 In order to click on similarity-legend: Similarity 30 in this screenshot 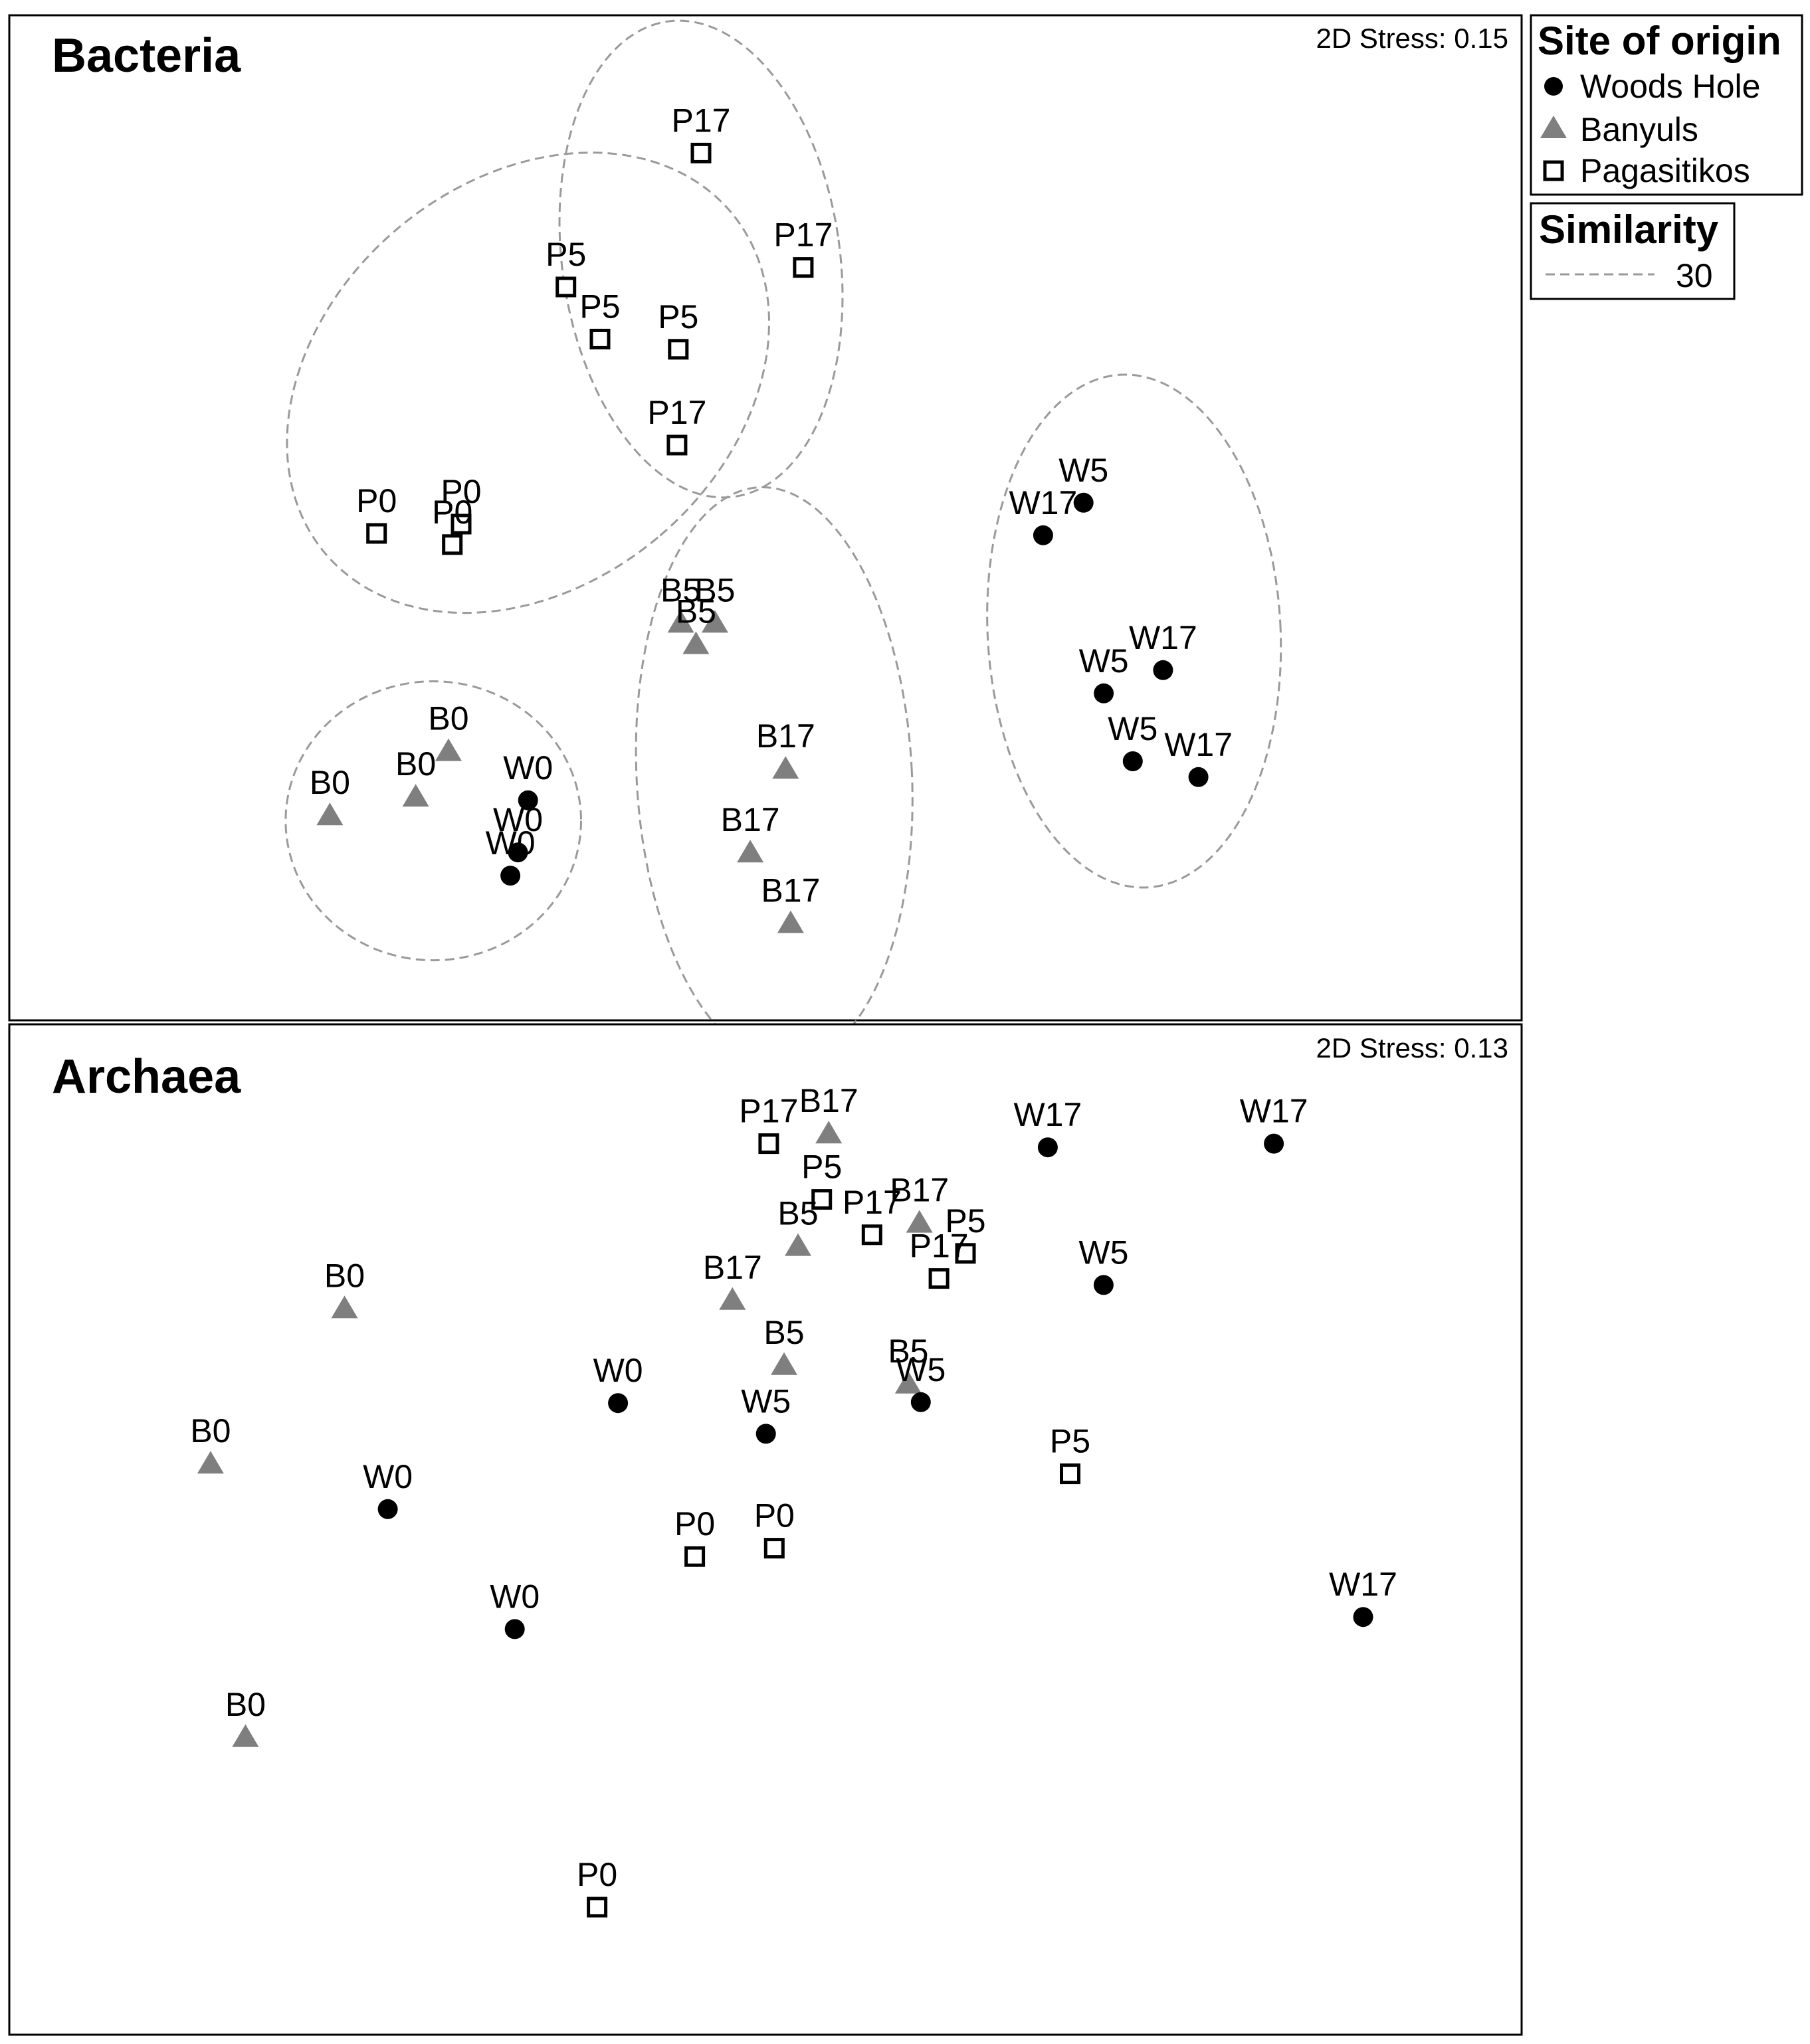, I will do `click(1633, 251)`.